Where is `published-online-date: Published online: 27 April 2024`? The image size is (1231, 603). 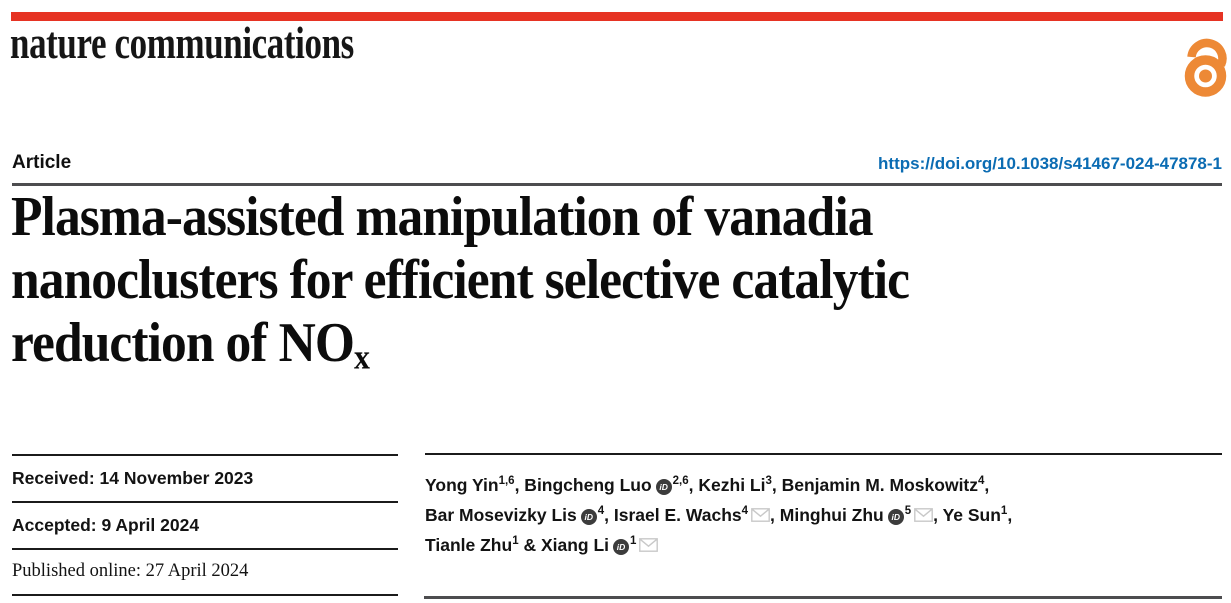 published-online-date: Published online: 27 April 2024 is located at coordinates (130, 571).